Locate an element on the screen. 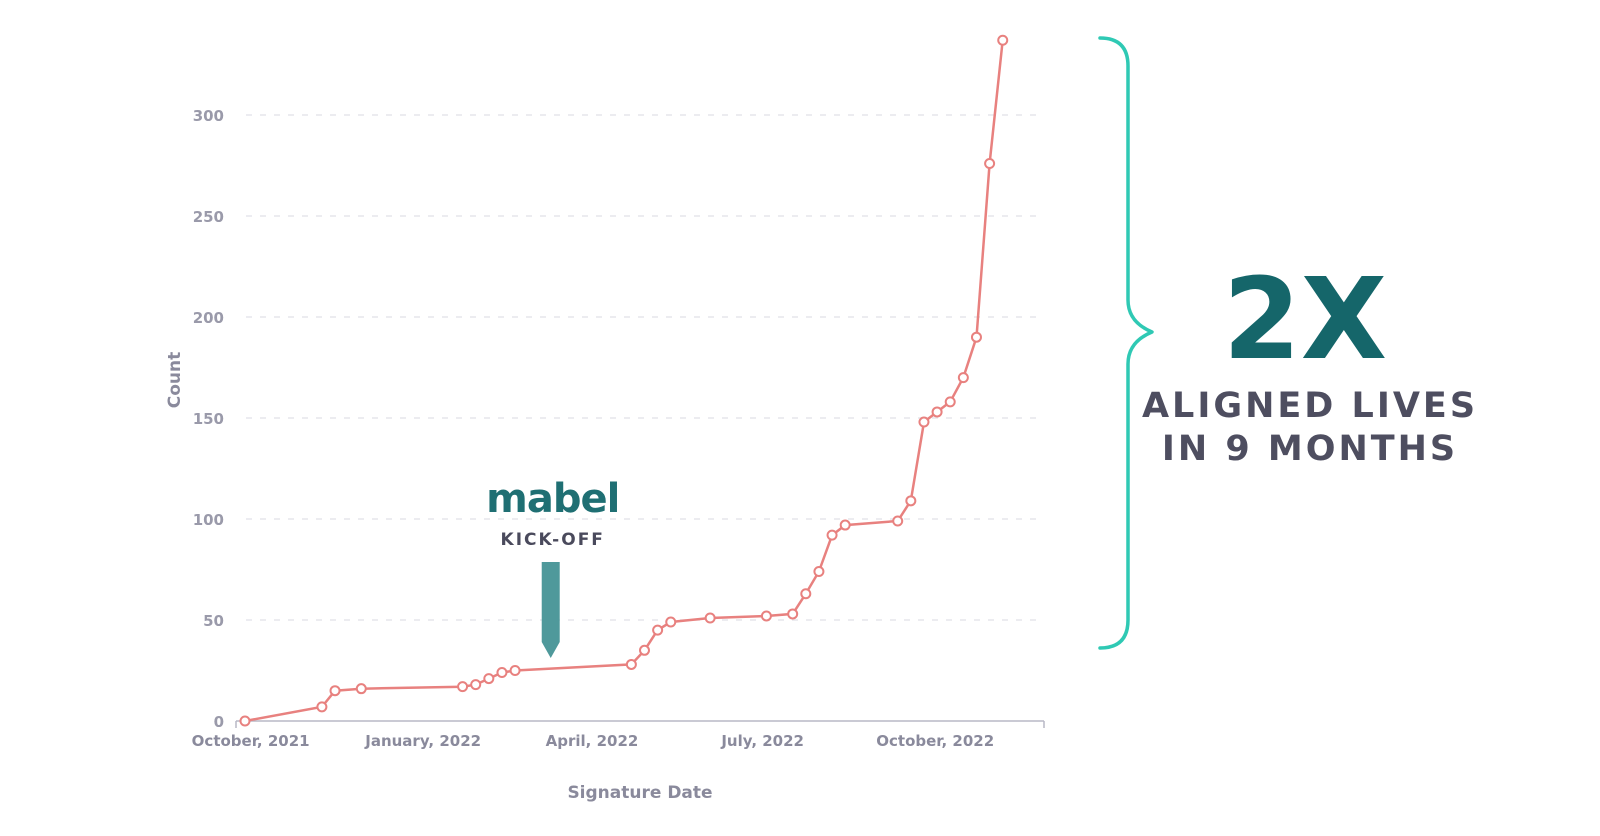 Image resolution: width=1600 pixels, height=836 pixels. callout-line-2: IN 9 MONTHS is located at coordinates (1310, 449).